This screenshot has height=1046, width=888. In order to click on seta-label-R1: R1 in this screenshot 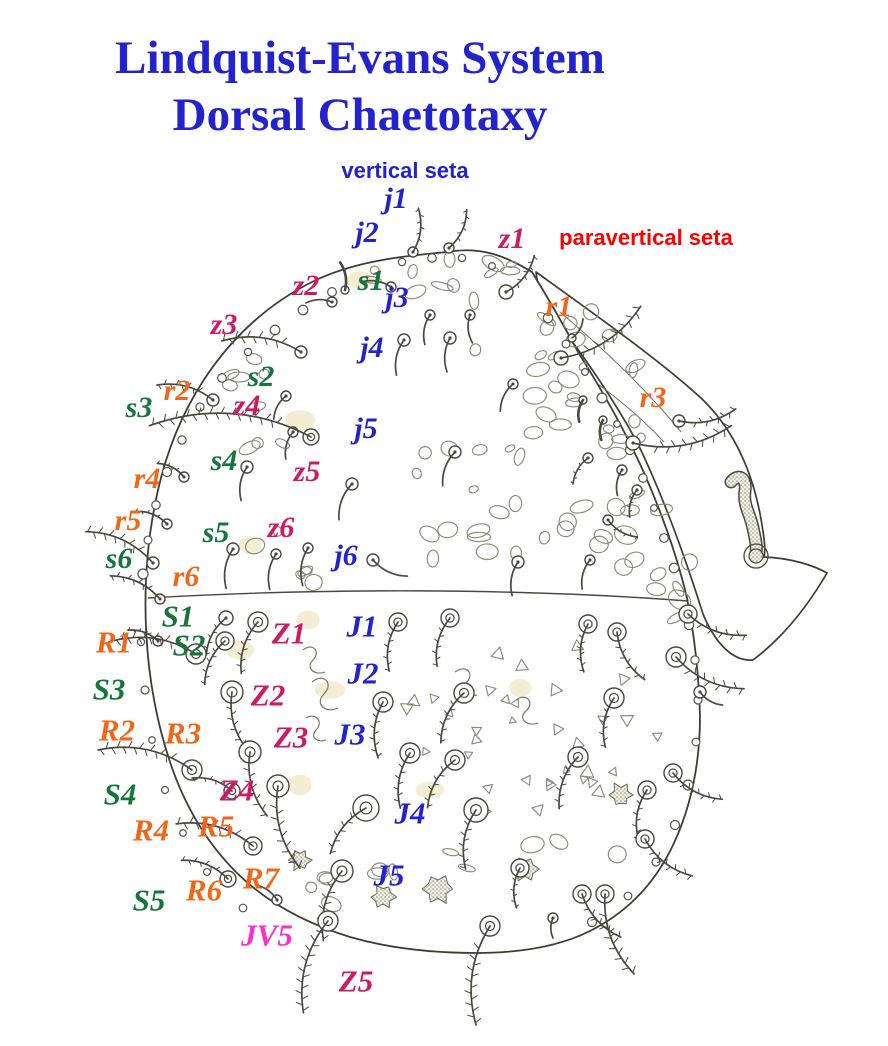, I will do `click(114, 642)`.